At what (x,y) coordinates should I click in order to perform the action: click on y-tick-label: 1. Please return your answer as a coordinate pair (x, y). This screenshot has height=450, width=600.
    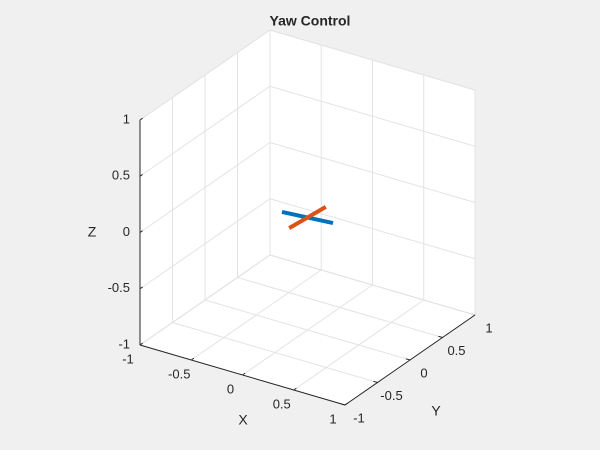
    Looking at the image, I should click on (488, 327).